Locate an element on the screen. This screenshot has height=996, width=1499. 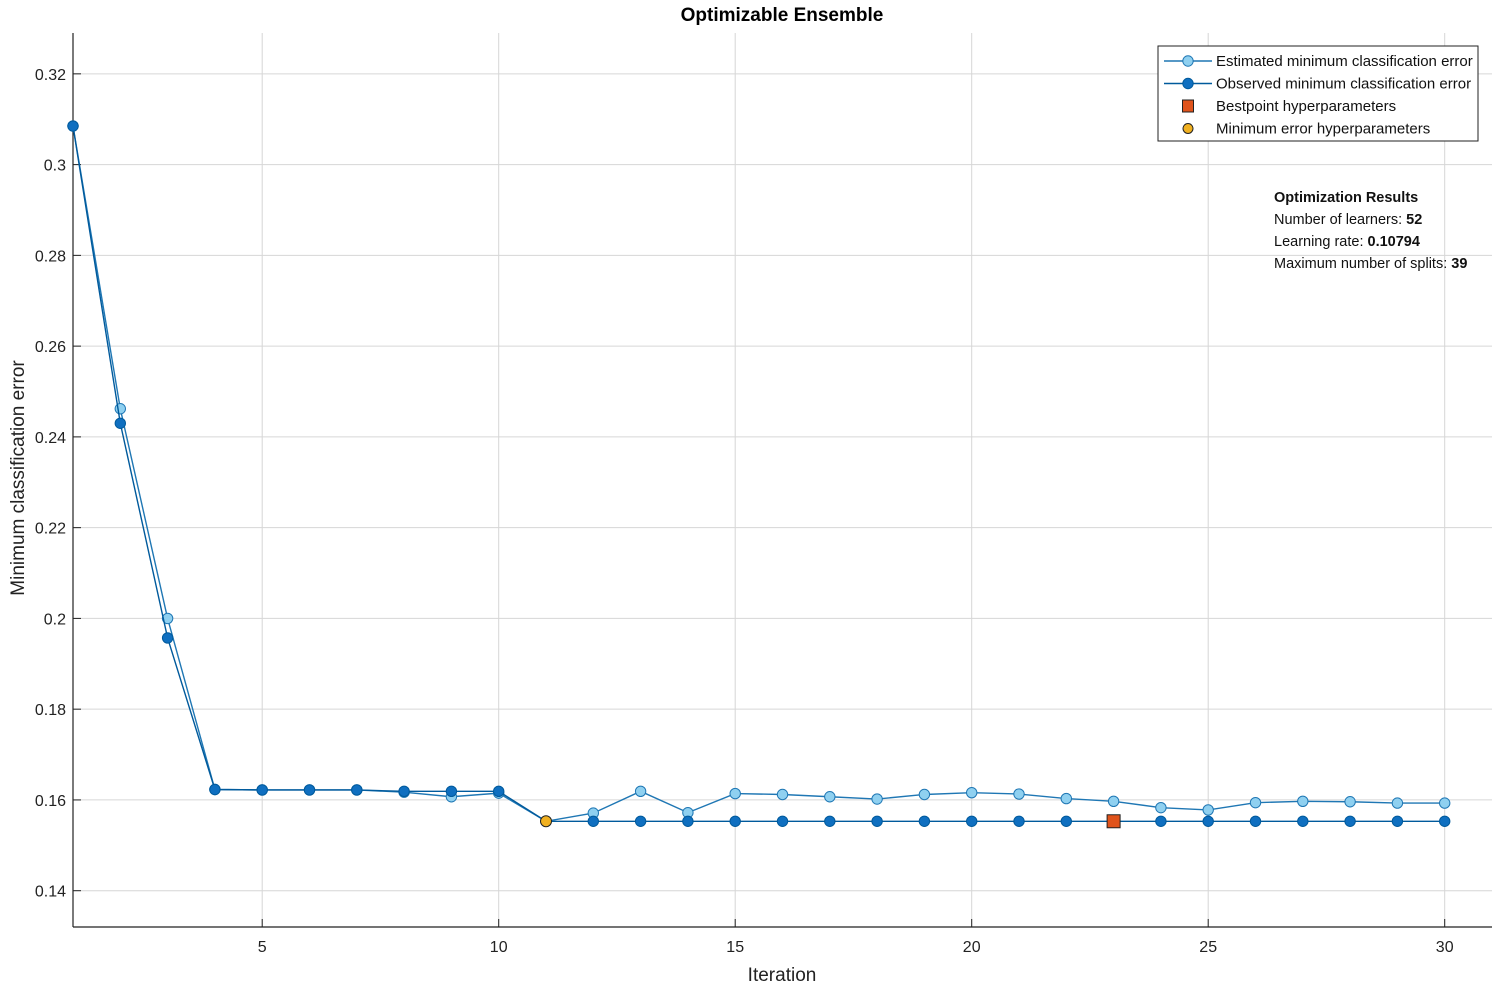
annotation-value: 52 is located at coordinates (1414, 220).